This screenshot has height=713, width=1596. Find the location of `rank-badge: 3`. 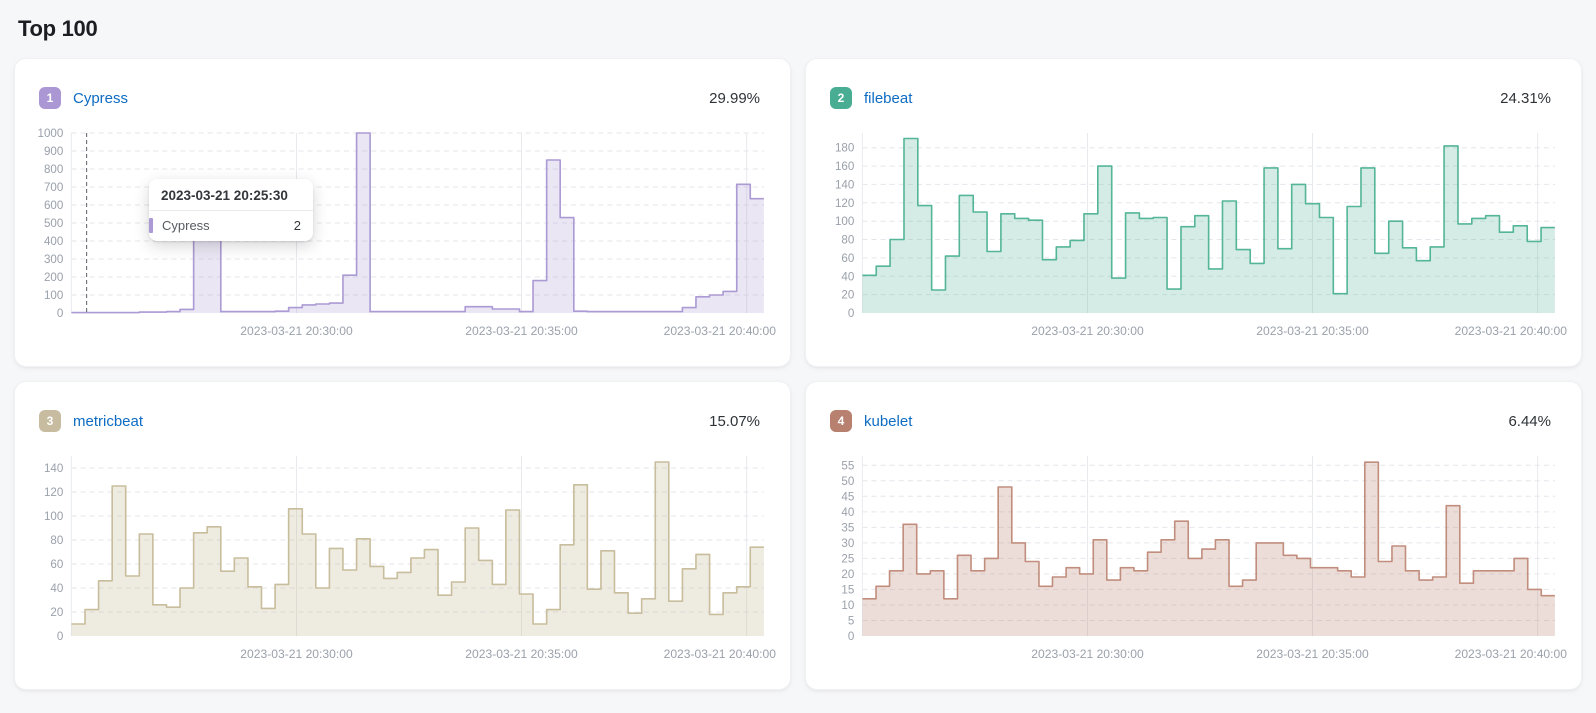

rank-badge: 3 is located at coordinates (50, 421).